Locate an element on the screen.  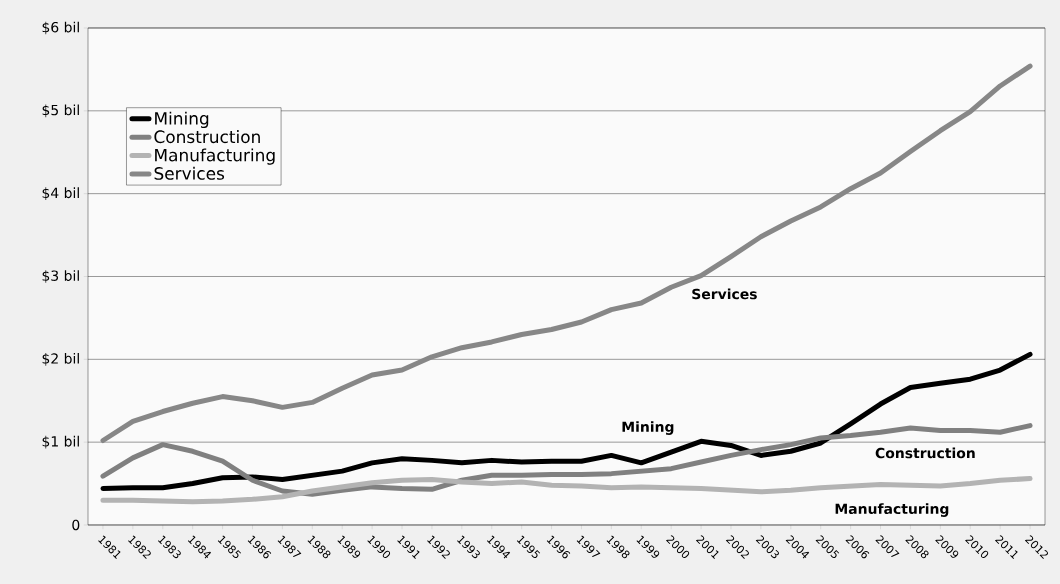
legend-label: Services is located at coordinates (189, 173).